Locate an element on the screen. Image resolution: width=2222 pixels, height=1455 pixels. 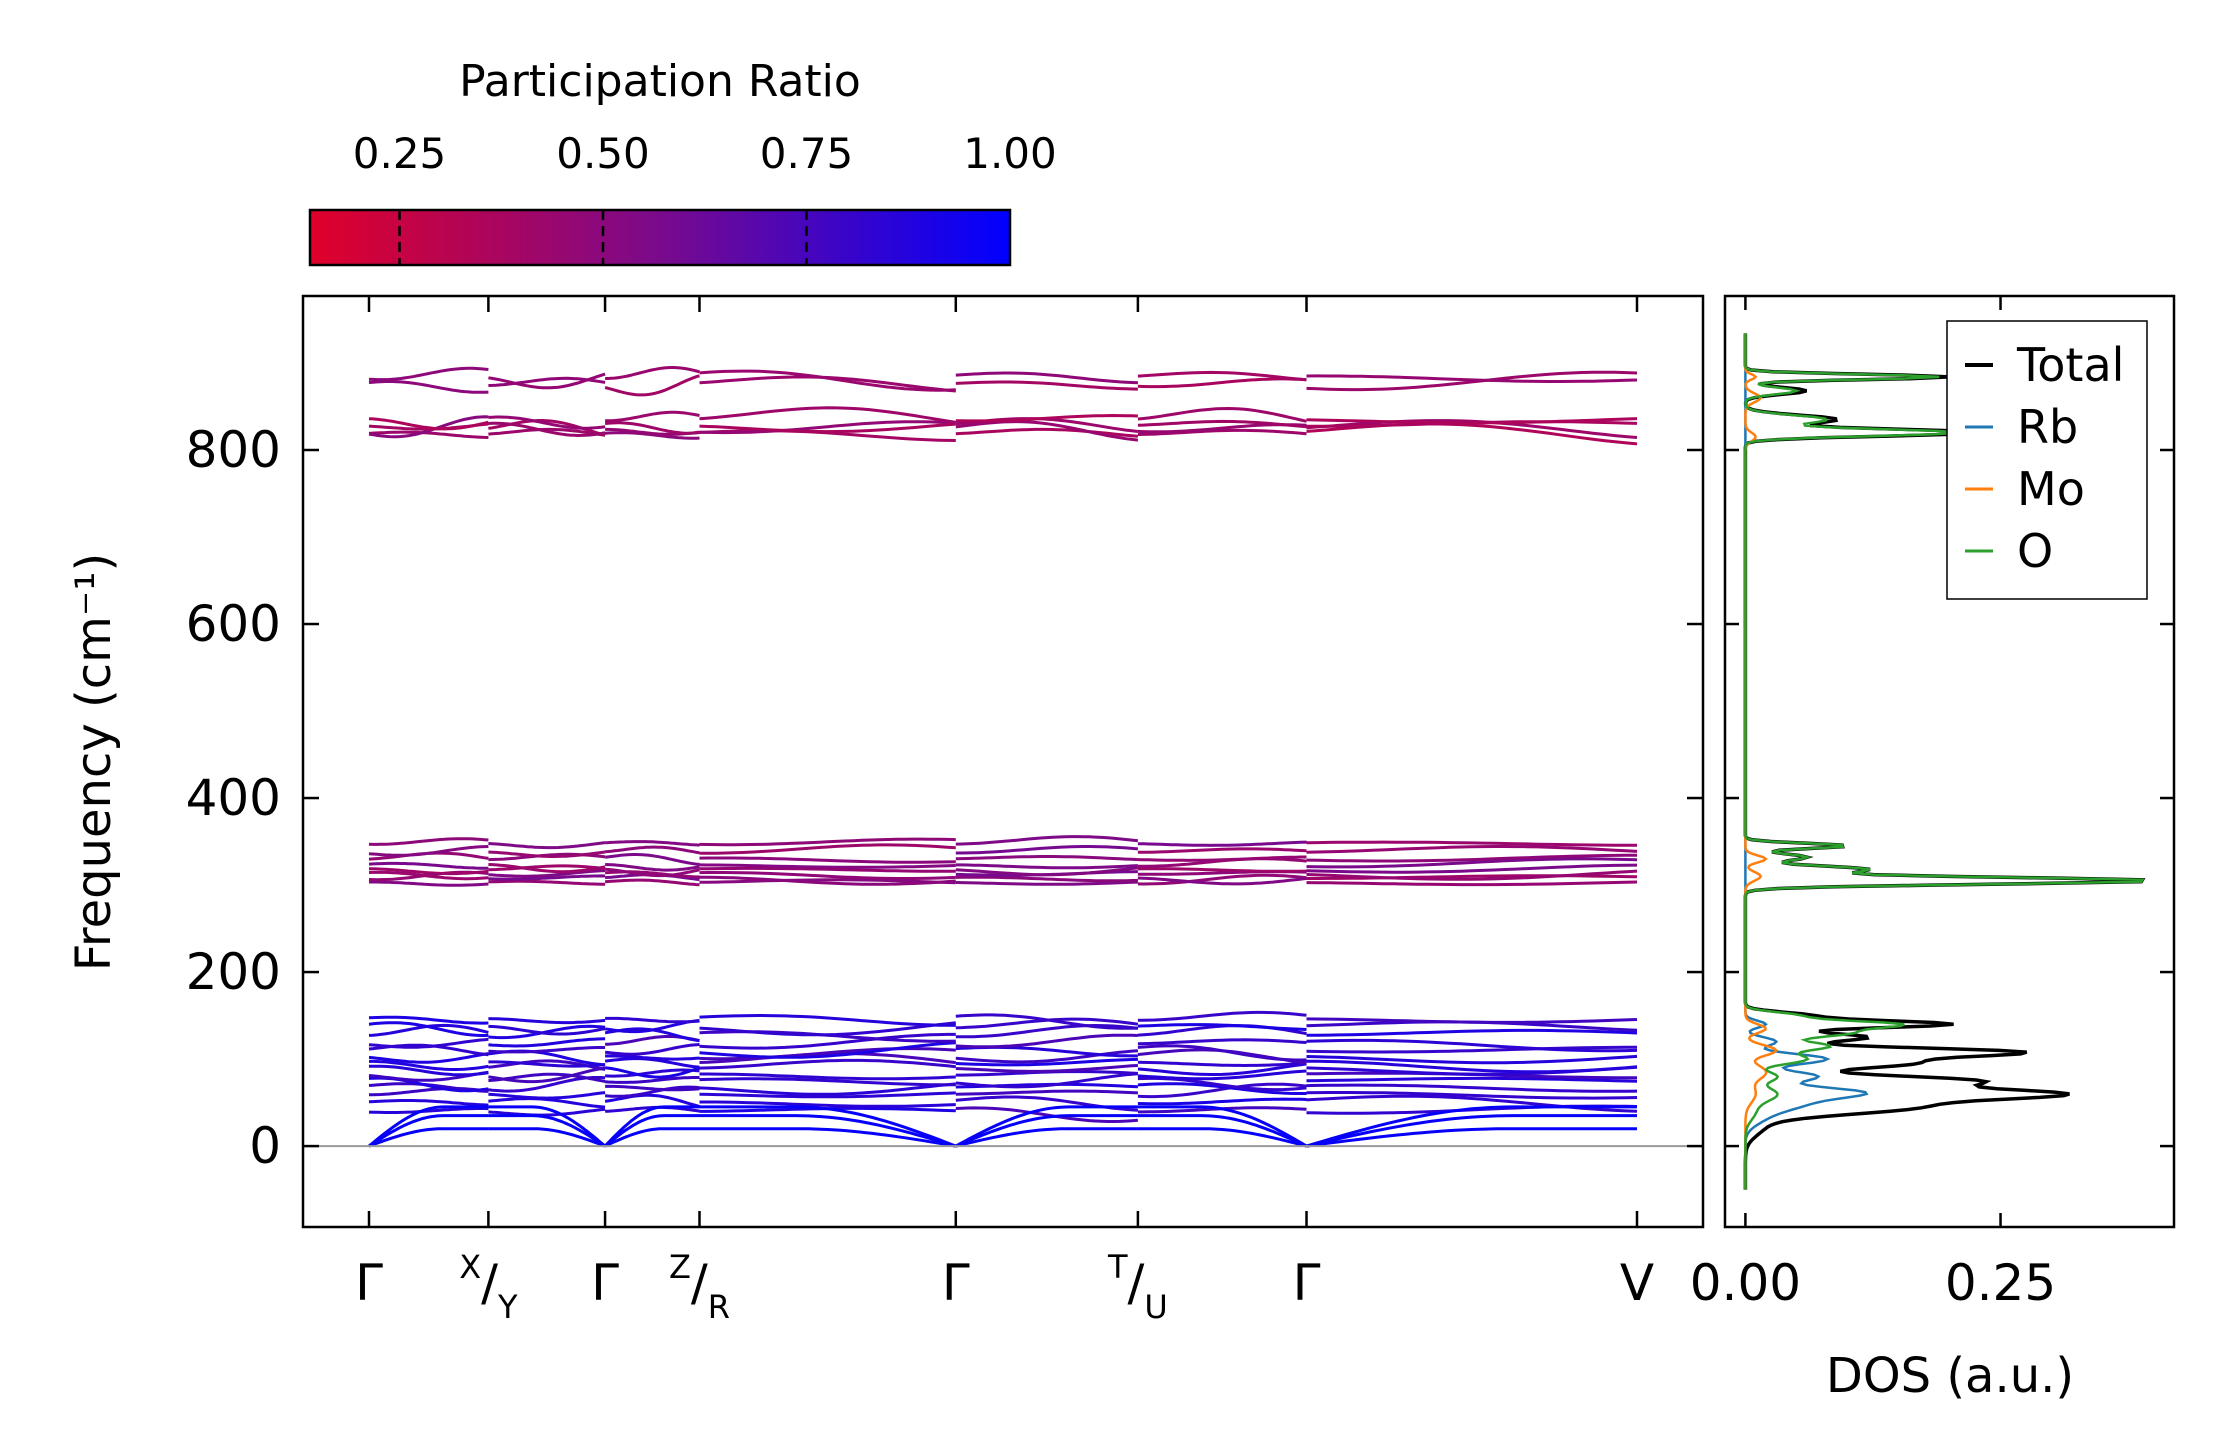
high-symmetry-label: T/U is located at coordinates (1137, 1287).